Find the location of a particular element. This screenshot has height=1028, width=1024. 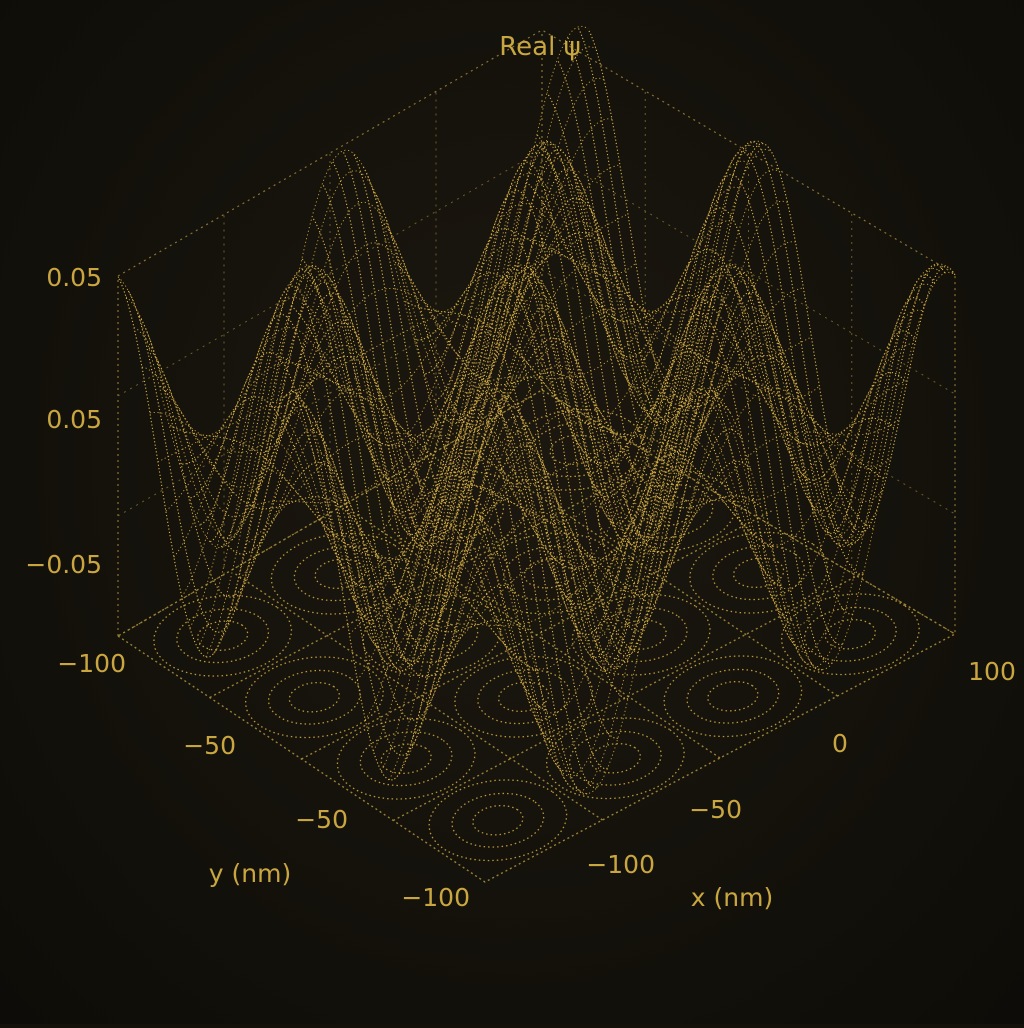

z-tick-label: −0.05 is located at coordinates (63, 564).